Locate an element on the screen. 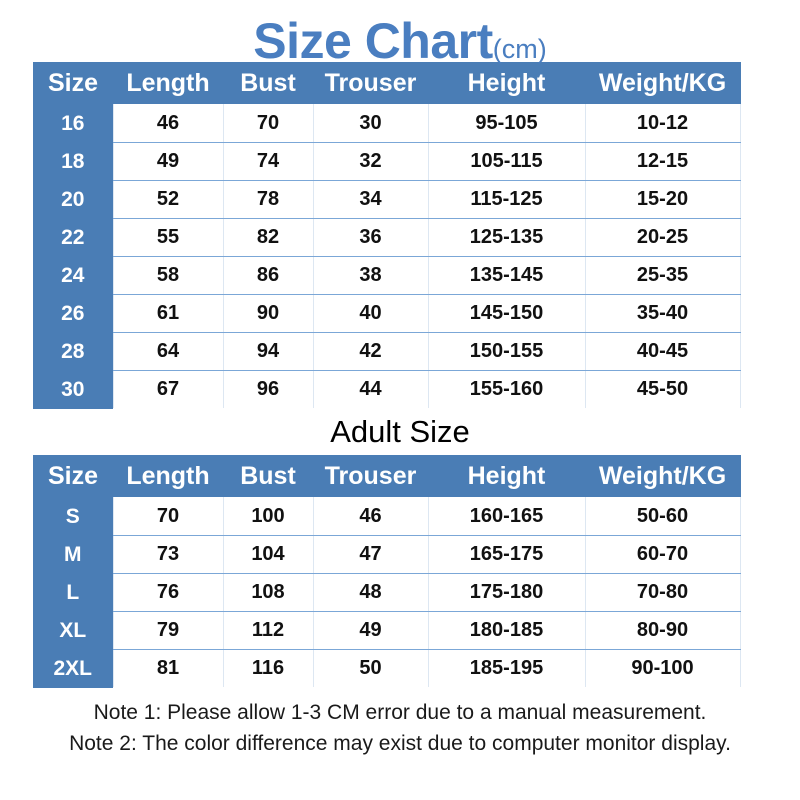 This screenshot has height=800, width=800. cell-bust: 104 is located at coordinates (268, 554).